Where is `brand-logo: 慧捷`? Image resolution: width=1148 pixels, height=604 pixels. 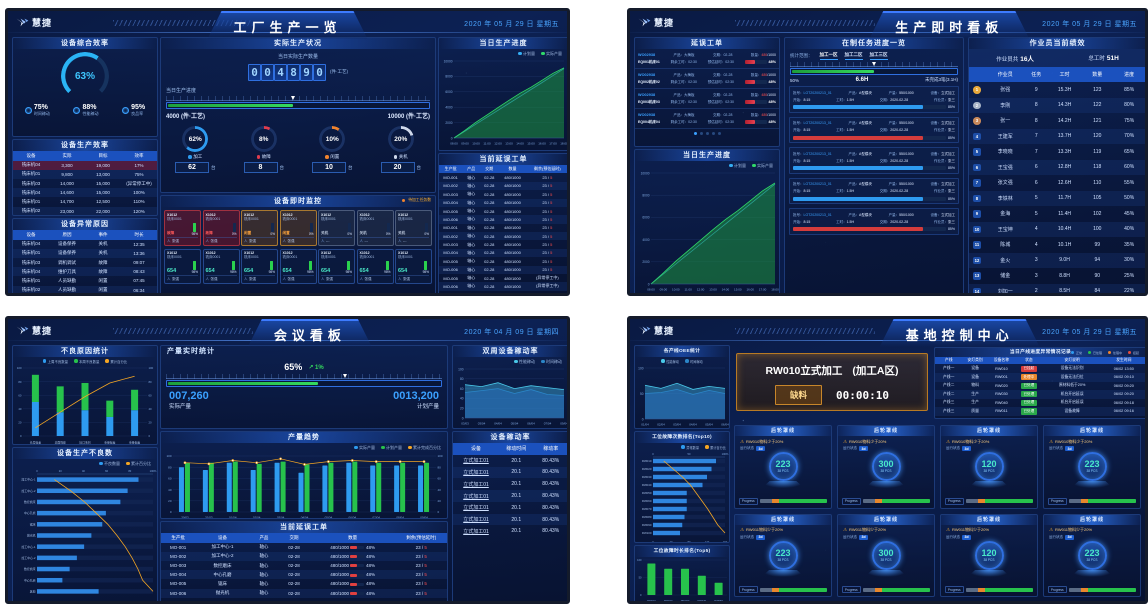
brand-logo: 慧捷 is located at coordinates (656, 22).